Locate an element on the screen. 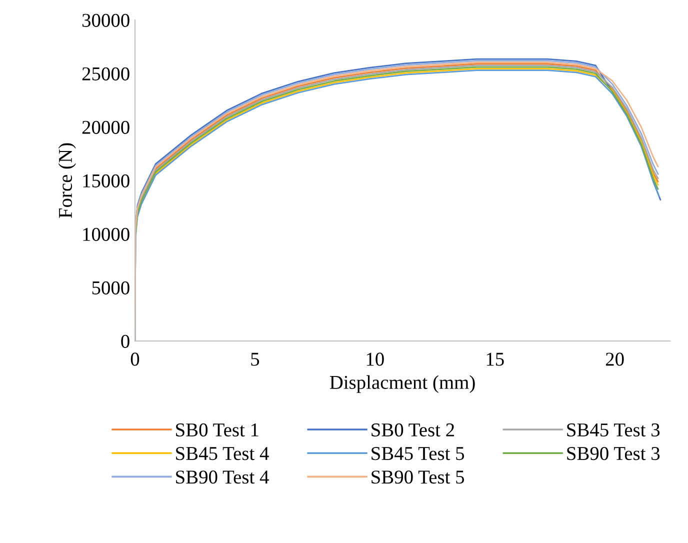 Image resolution: width=688 pixels, height=543 pixels. y-tick-label: 5000 is located at coordinates (111, 287).